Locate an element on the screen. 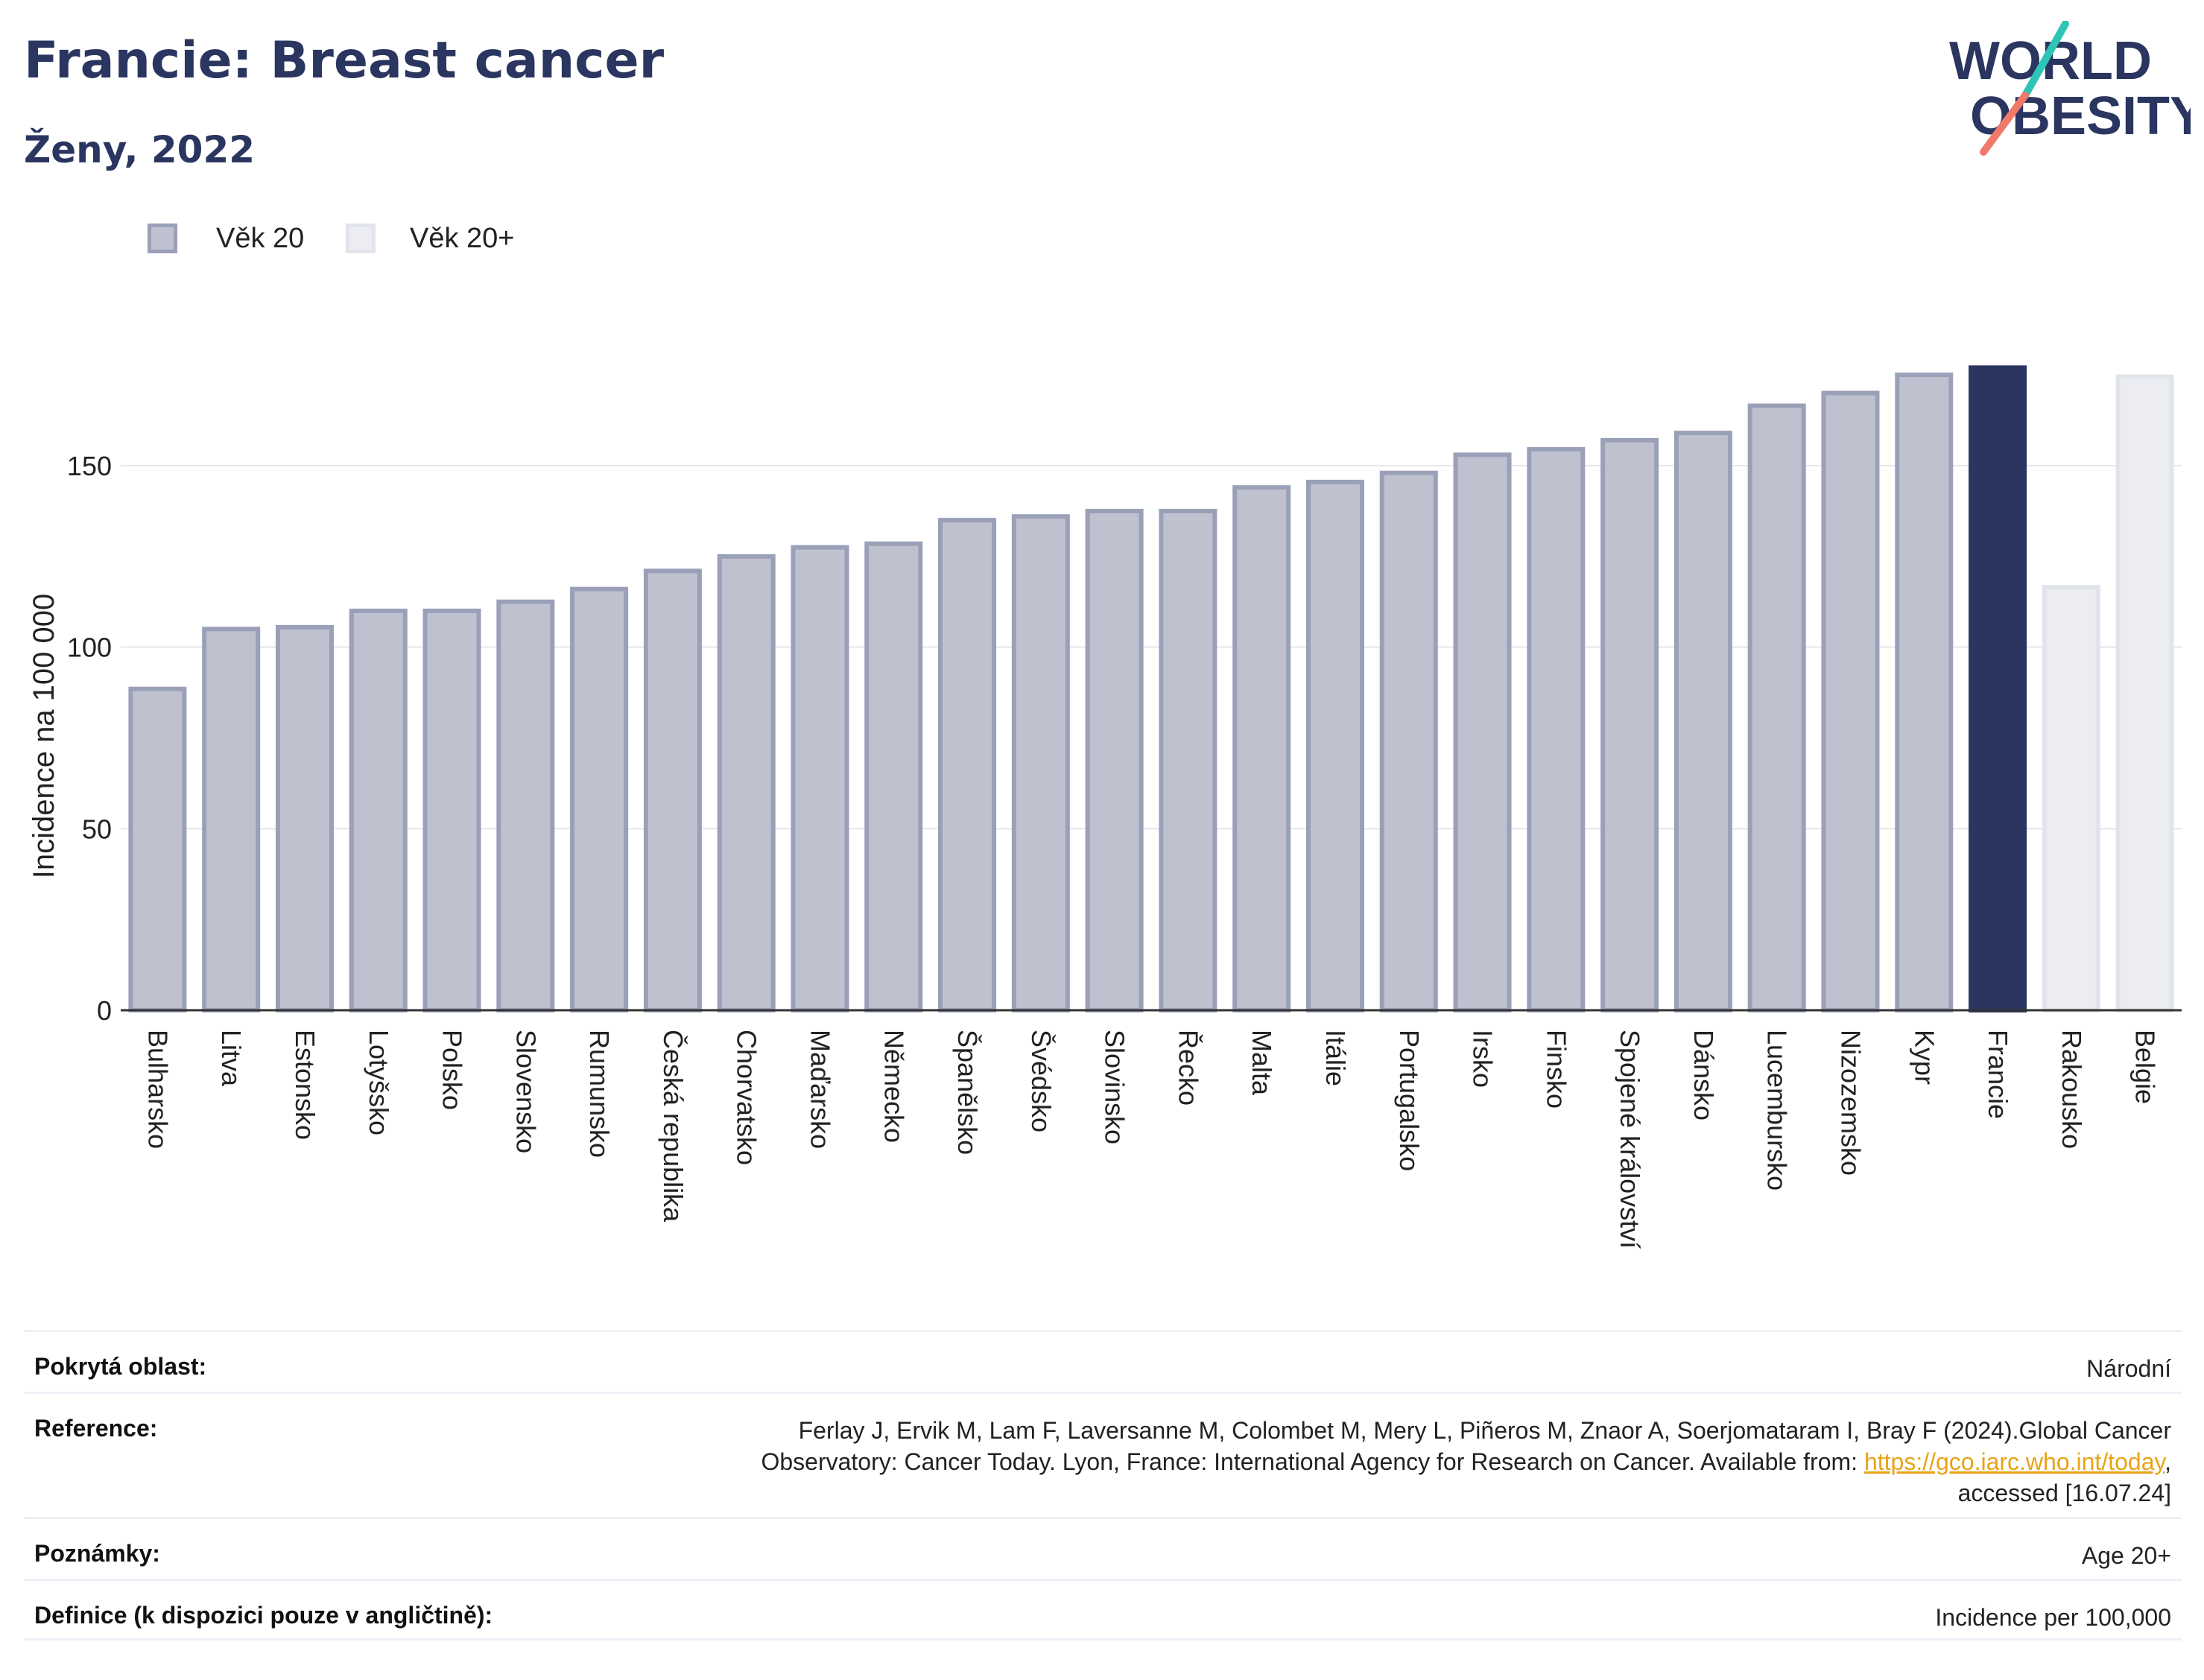 The width and height of the screenshot is (2204, 1680). x-tick-label: Nizozemsko is located at coordinates (1850, 1103).